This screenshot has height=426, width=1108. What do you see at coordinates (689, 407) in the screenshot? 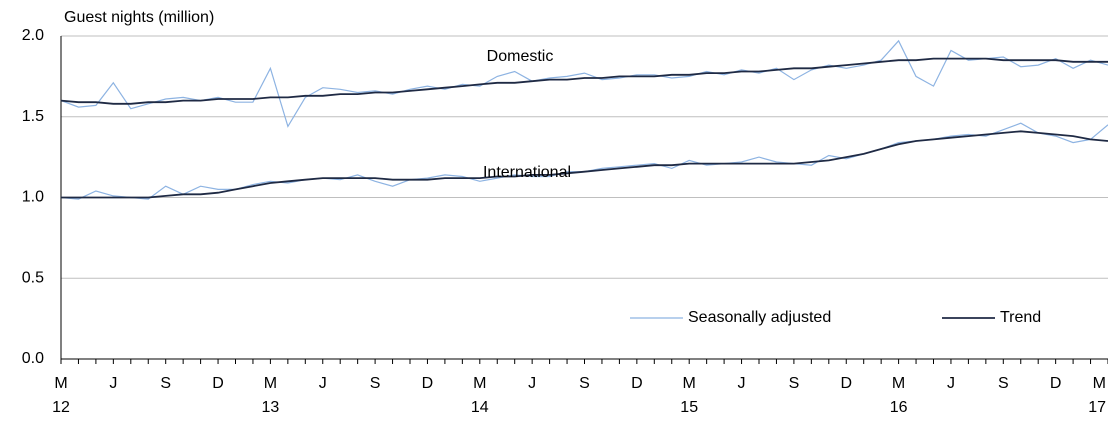
I see `x-group-label: 15` at bounding box center [689, 407].